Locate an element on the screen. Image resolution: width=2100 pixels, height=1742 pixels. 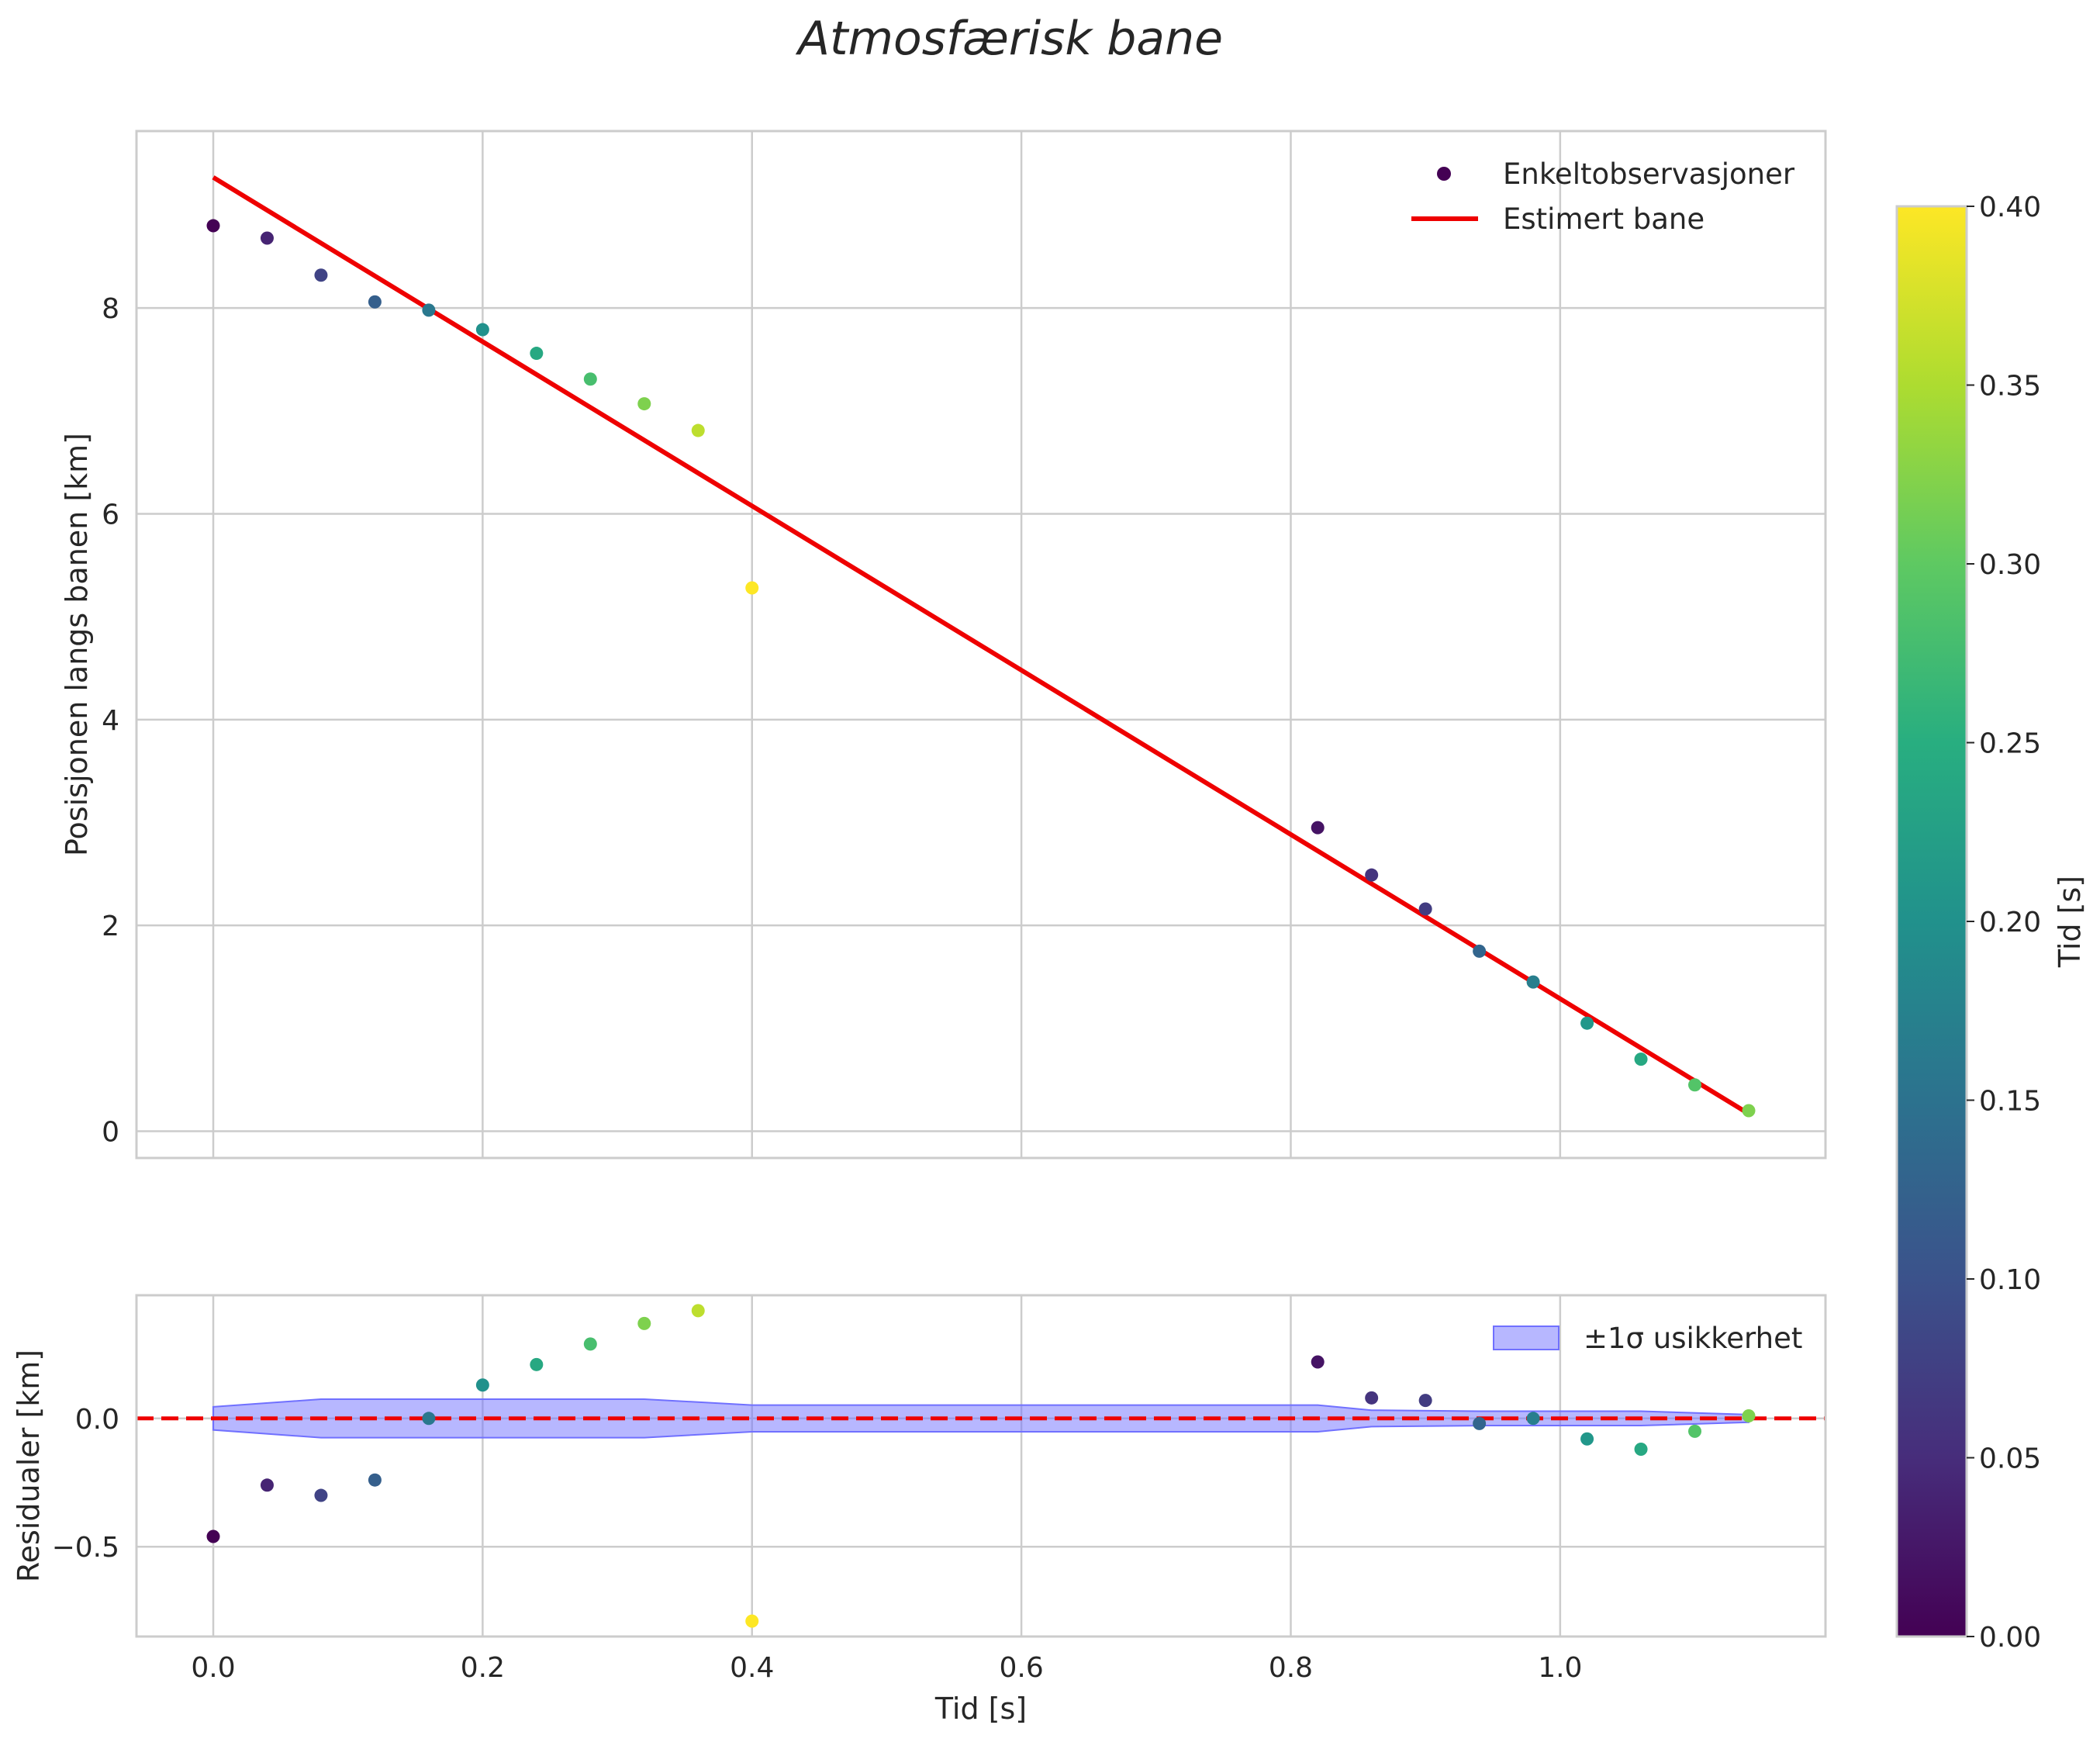
legend-band-marker is located at coordinates (1526, 1338).